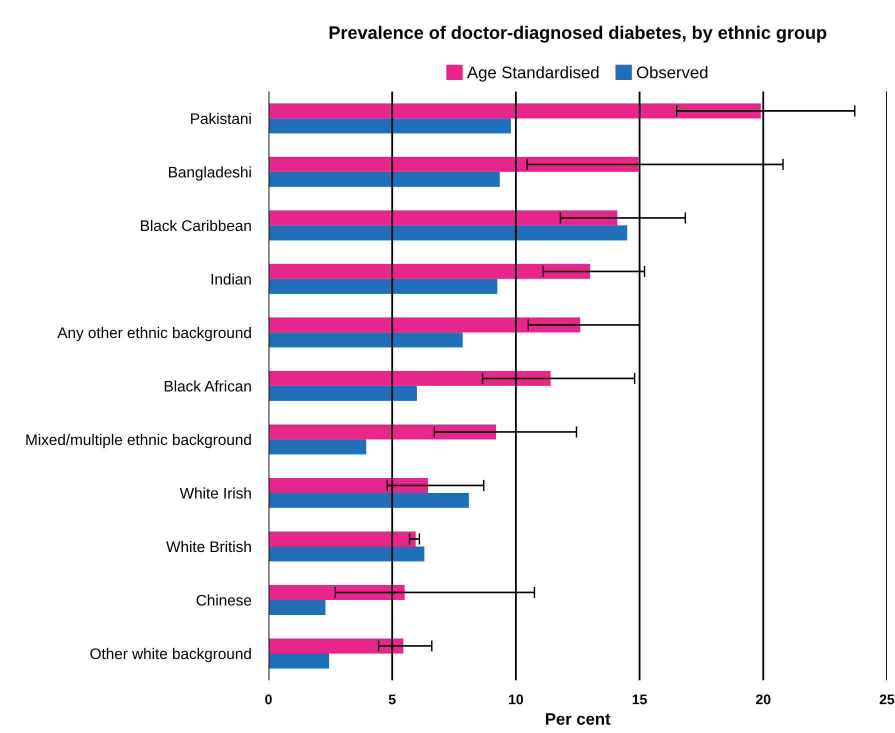  Describe the element at coordinates (224, 600) in the screenshot. I see `y-tick-label: Chinese` at that location.